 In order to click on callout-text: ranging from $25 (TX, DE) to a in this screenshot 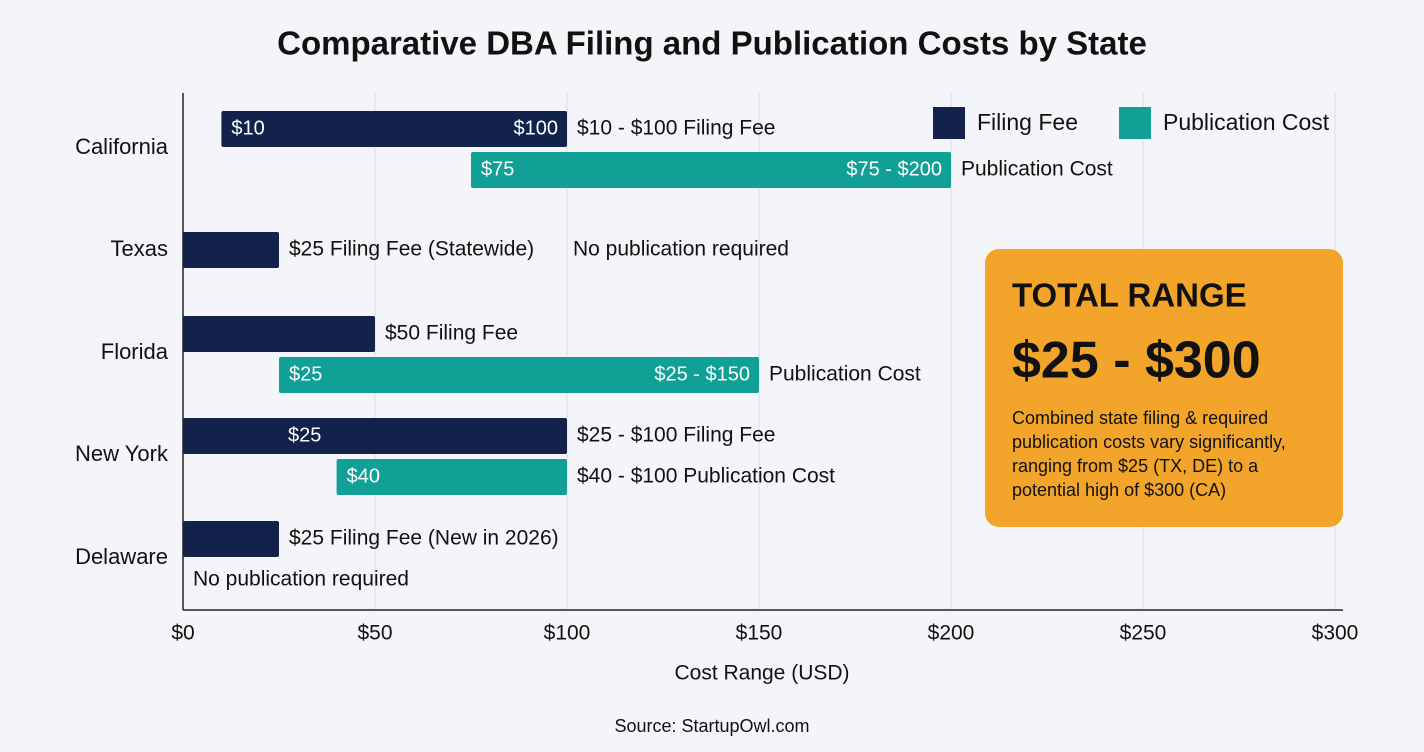, I will do `click(1135, 466)`.